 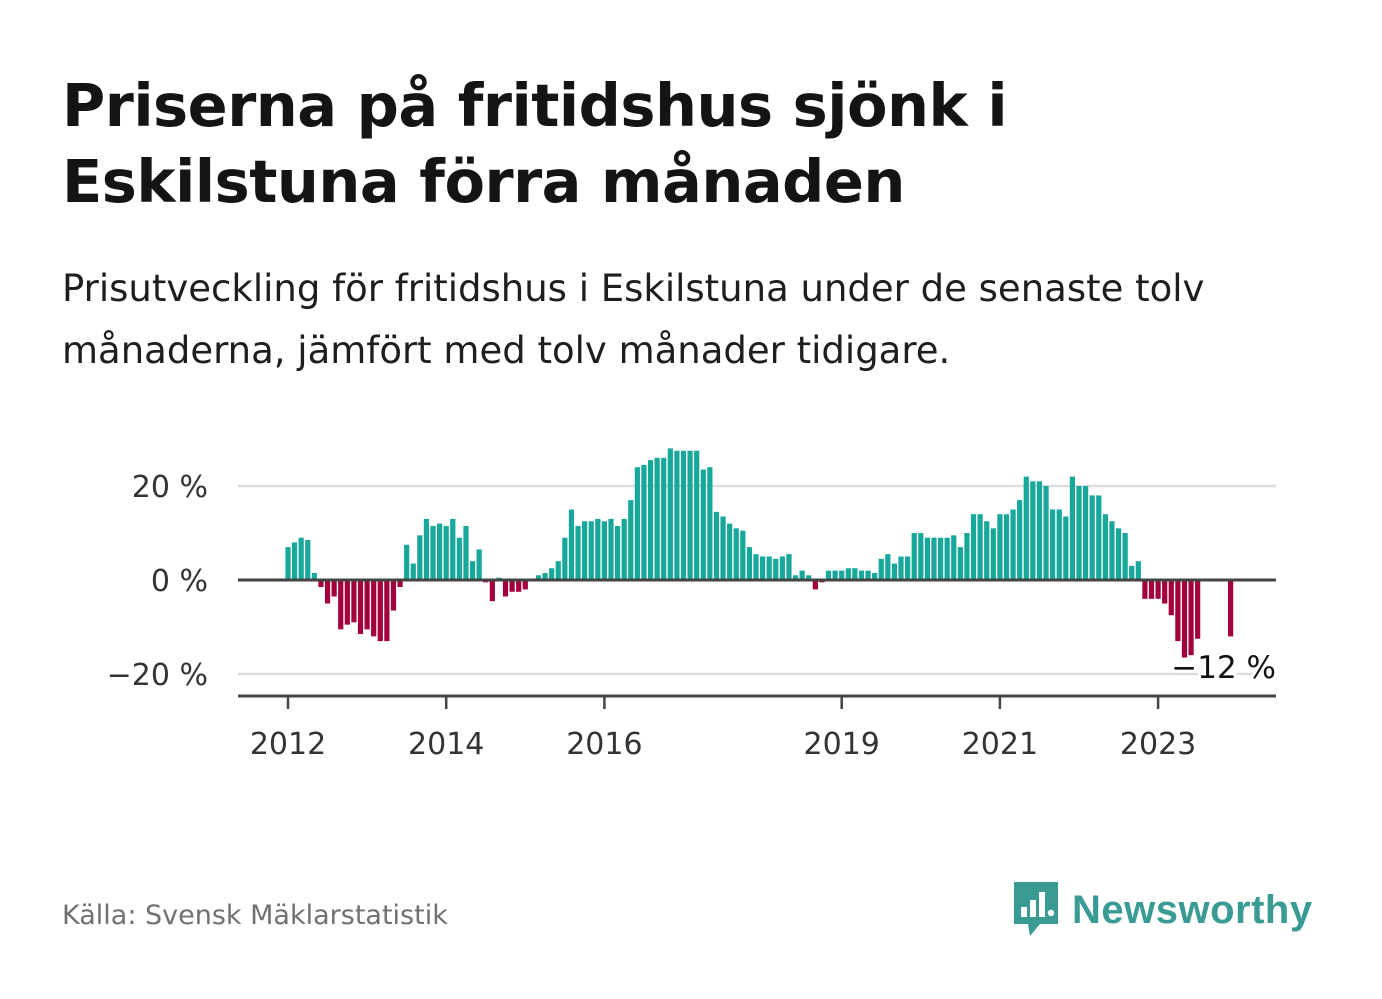 I want to click on y-tick-label: 0 %, so click(x=179, y=581).